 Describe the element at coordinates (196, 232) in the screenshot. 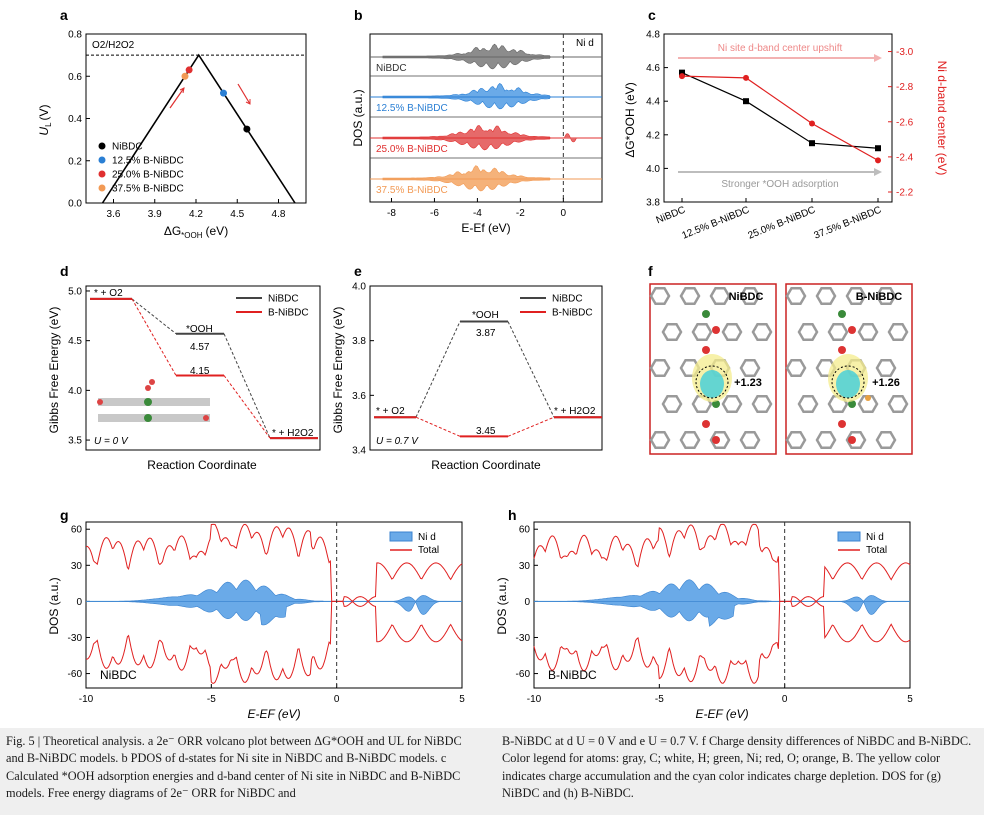

I see `panel-a-xlabel: ΔG*OOH (eV)` at that location.